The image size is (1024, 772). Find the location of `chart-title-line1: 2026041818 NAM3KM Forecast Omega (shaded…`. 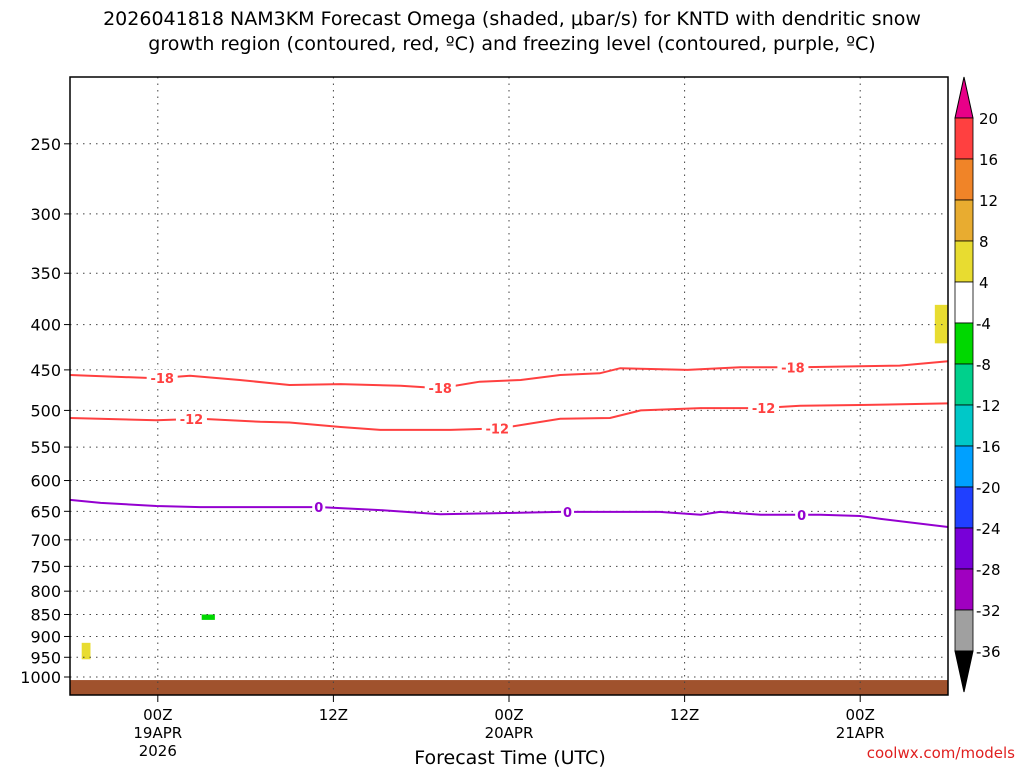

chart-title-line1: 2026041818 NAM3KM Forecast Omega (shaded… is located at coordinates (512, 19).